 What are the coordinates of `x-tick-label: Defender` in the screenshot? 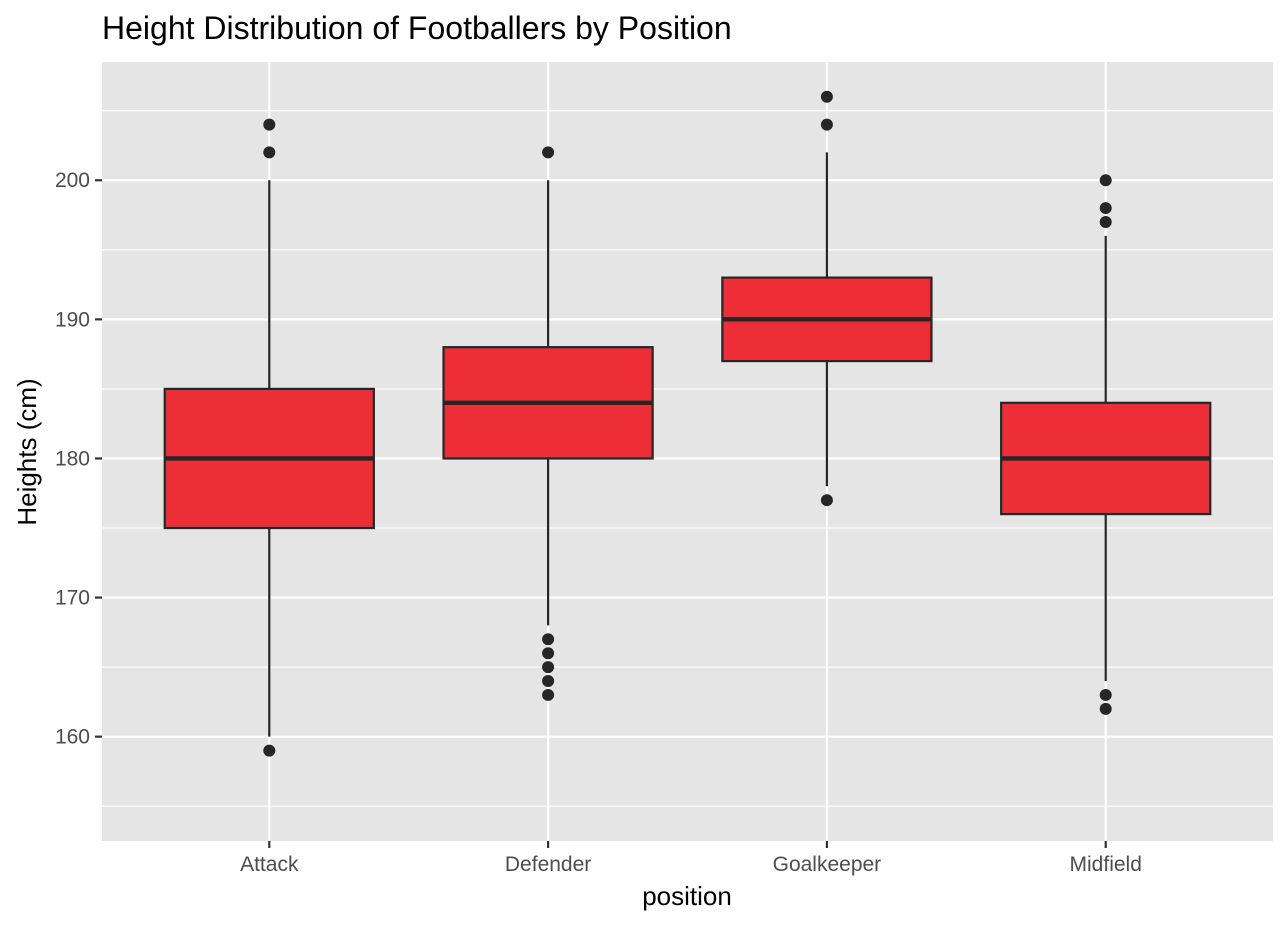 It's located at (548, 864).